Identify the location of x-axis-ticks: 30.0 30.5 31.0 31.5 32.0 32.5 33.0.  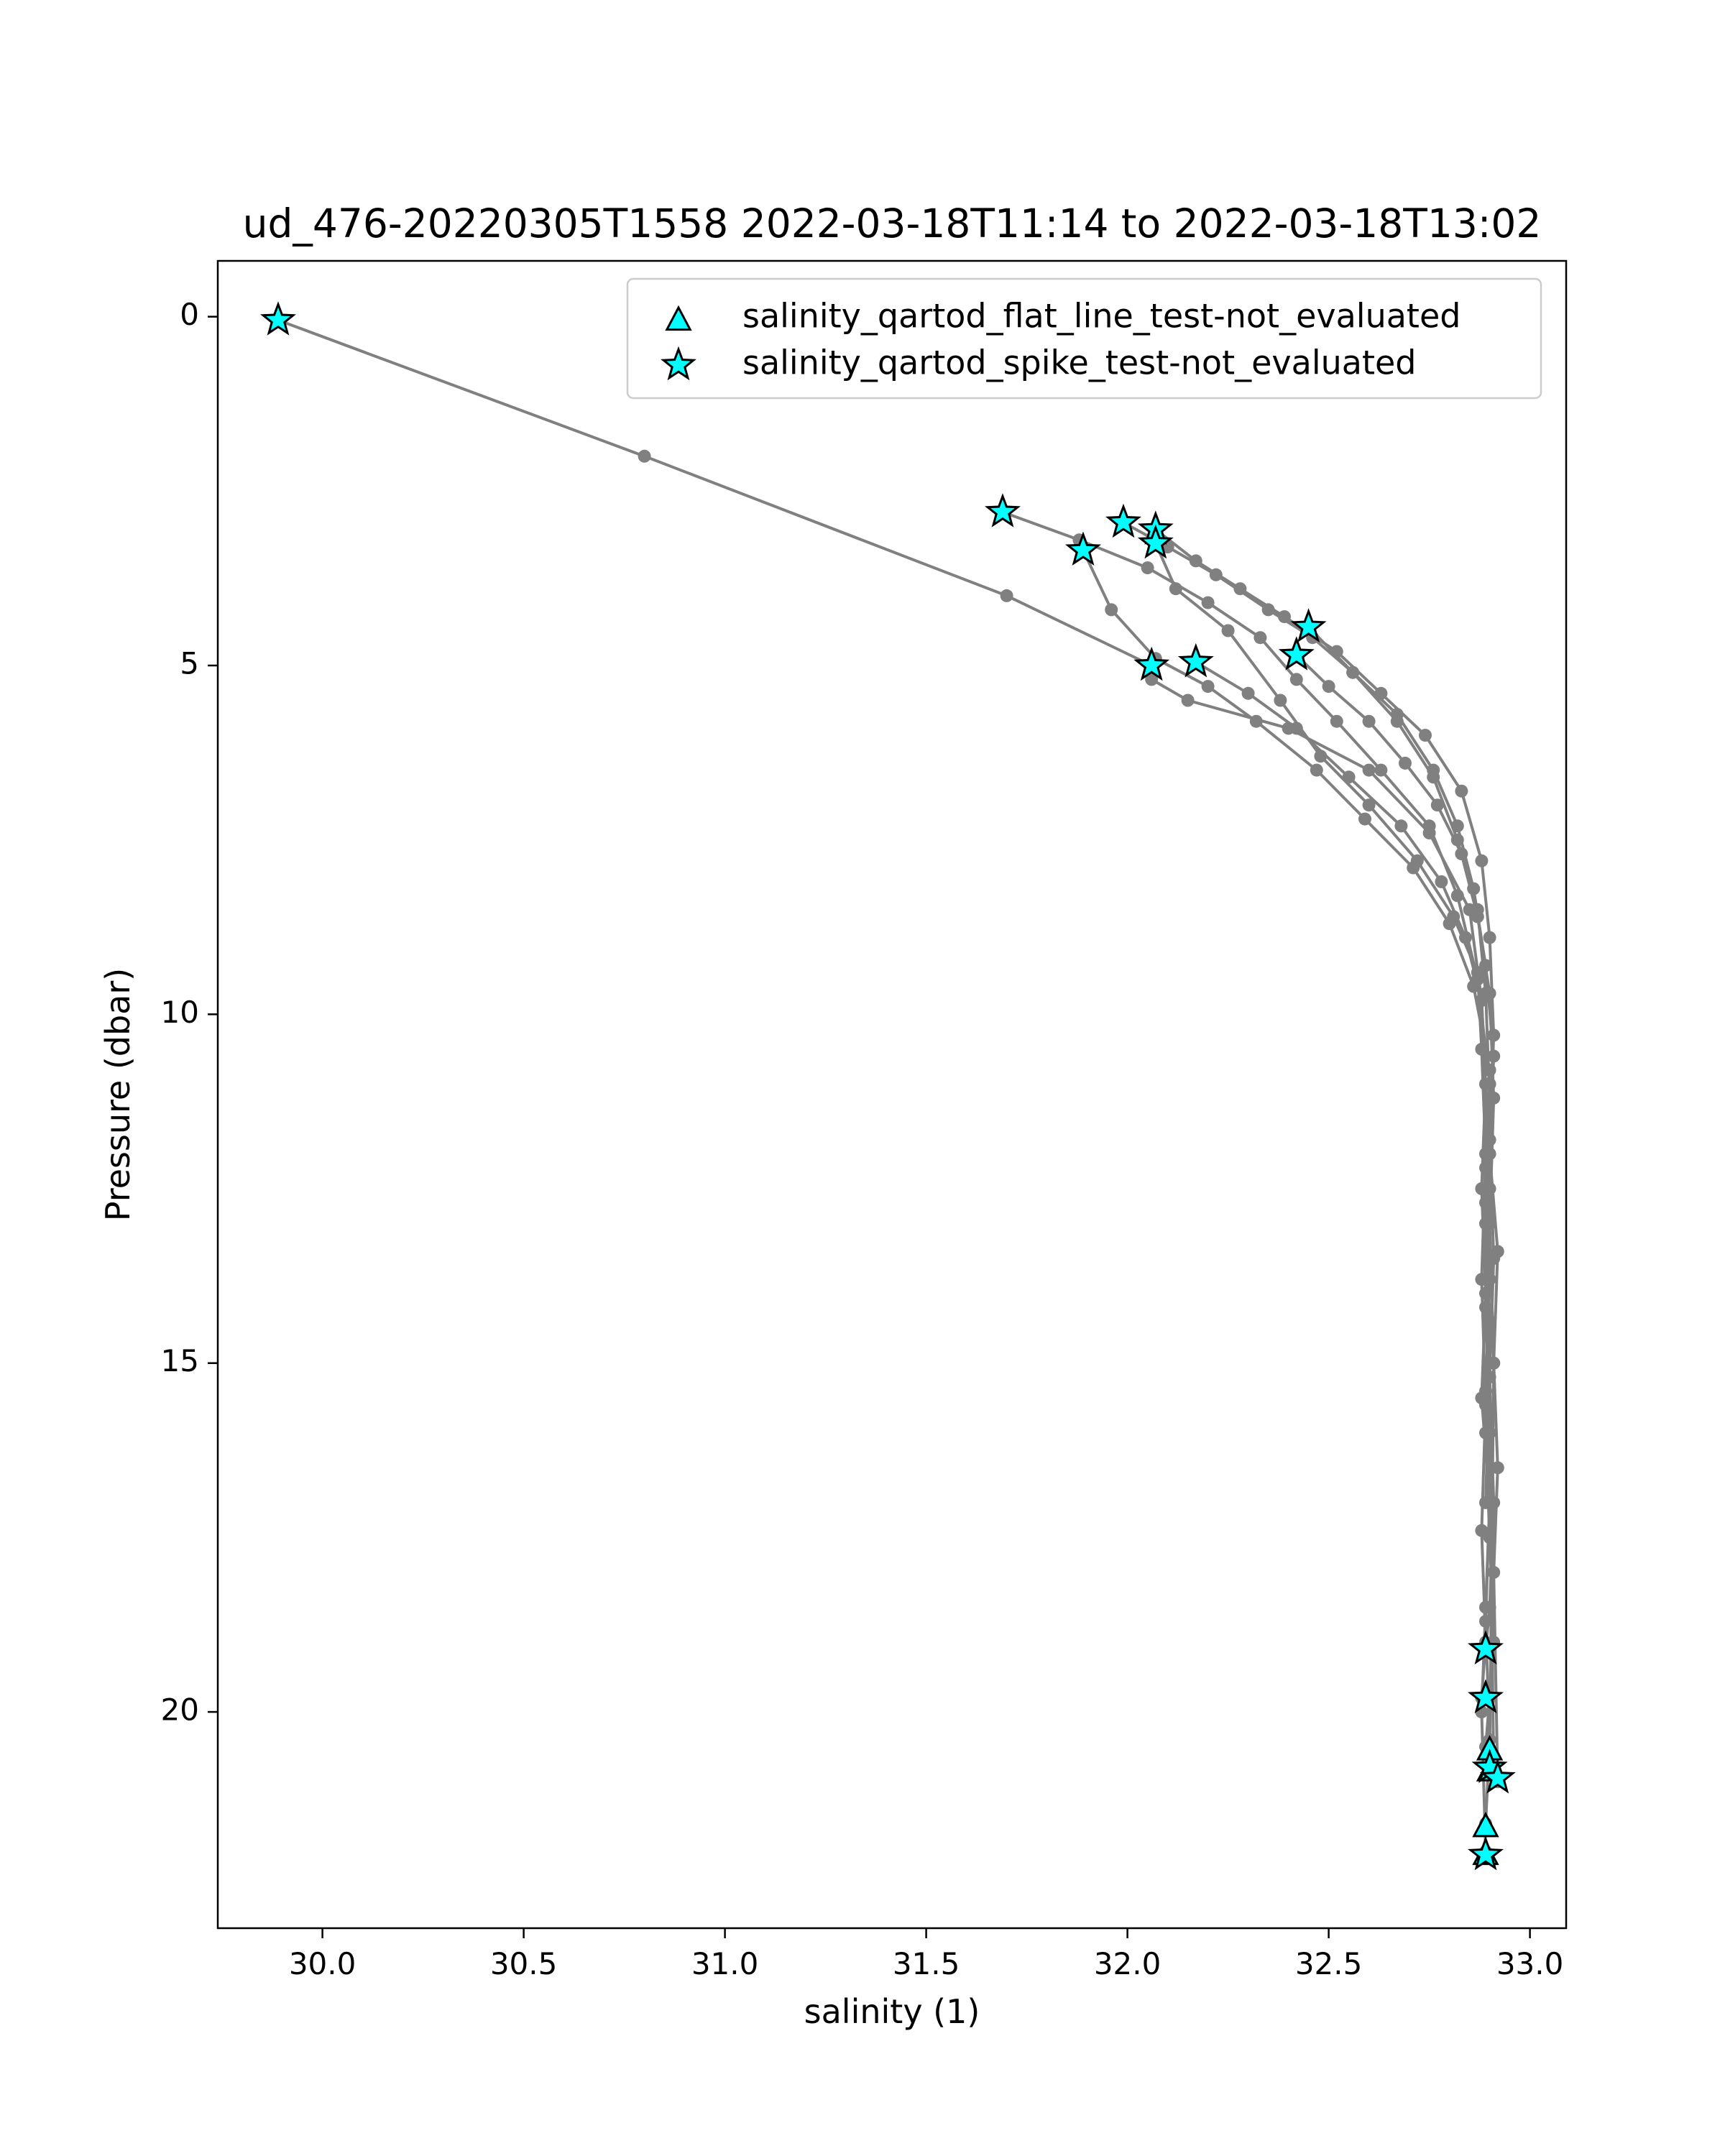
(926, 1954).